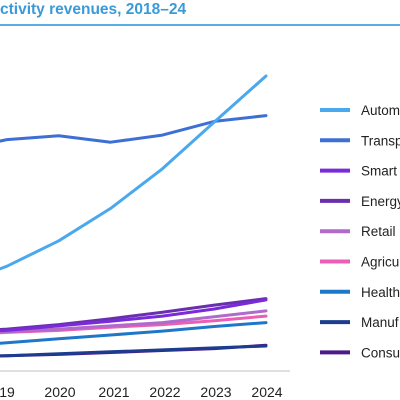  Describe the element at coordinates (141, 392) in the screenshot. I see `x-axis-ticks: 19 2020 2021 2022 2023 2024` at that location.